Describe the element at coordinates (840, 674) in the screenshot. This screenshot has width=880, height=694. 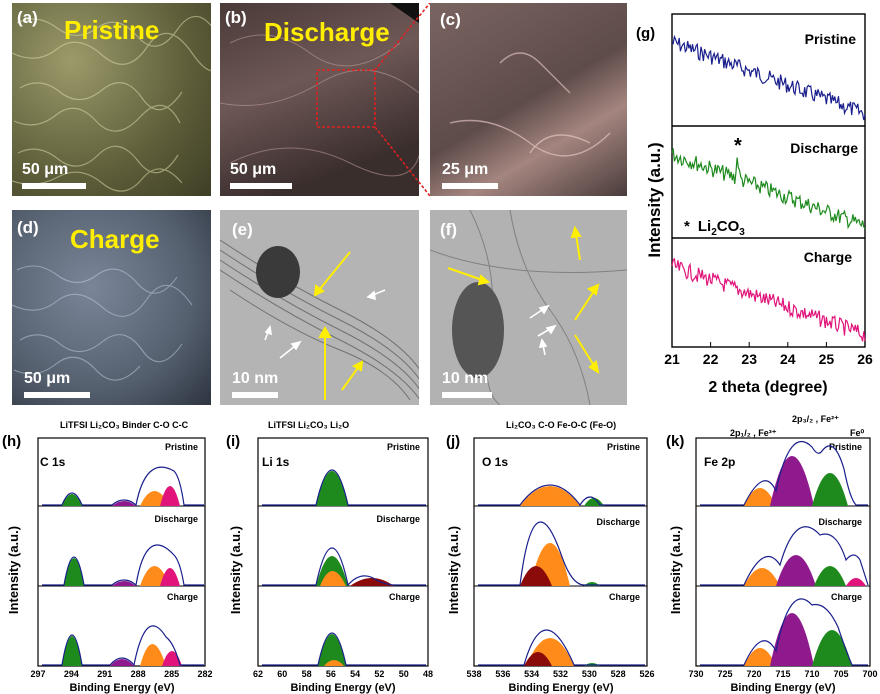
I see `xps-tick-label: 705` at that location.